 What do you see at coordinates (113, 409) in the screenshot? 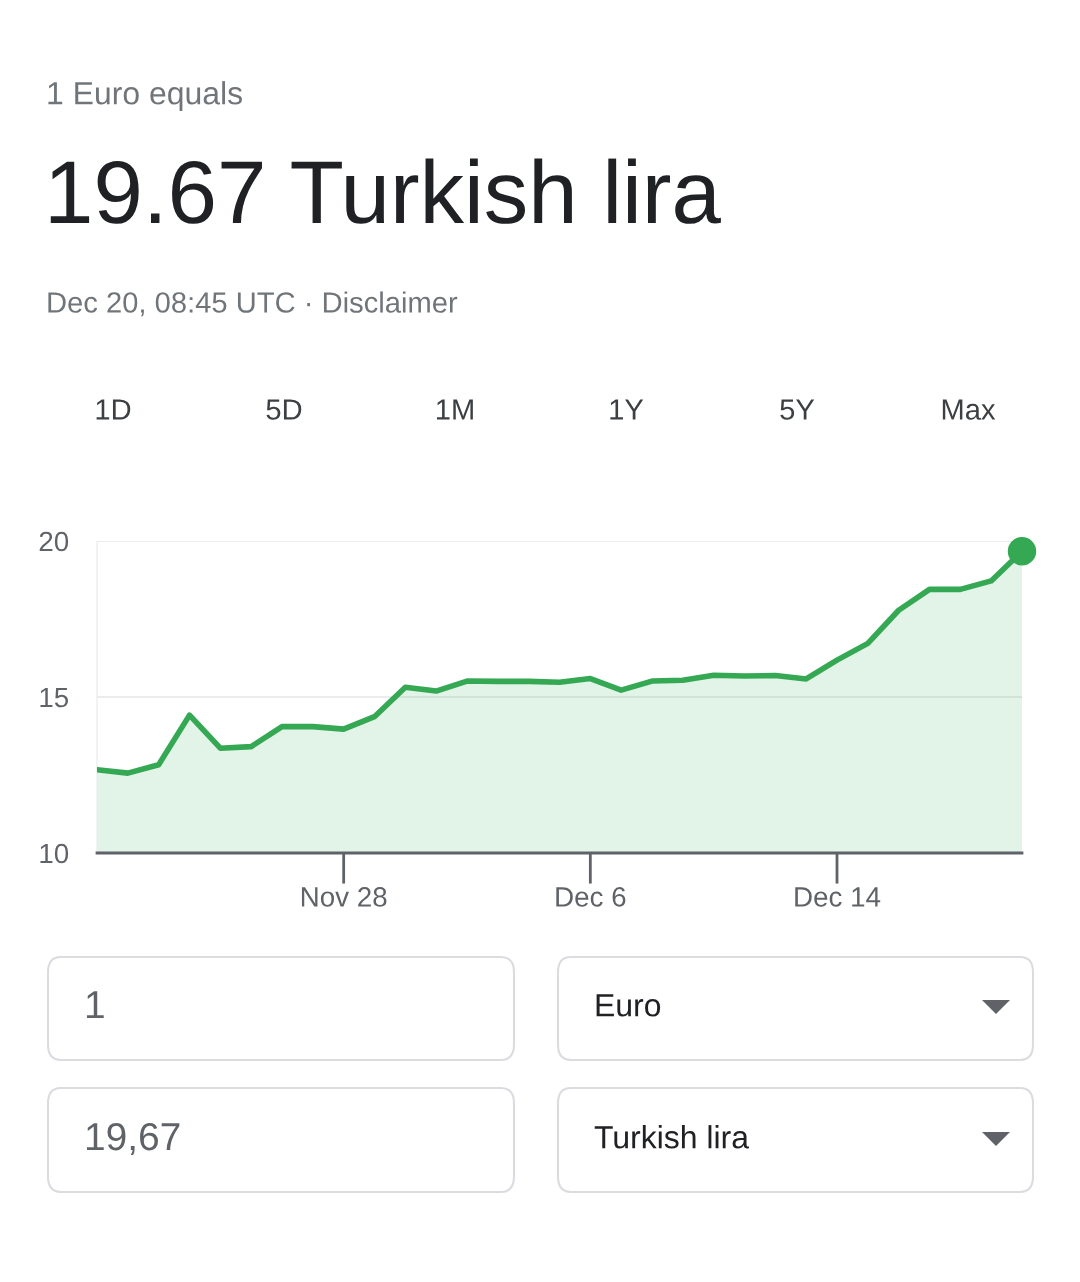
I see `text: 1D` at bounding box center [113, 409].